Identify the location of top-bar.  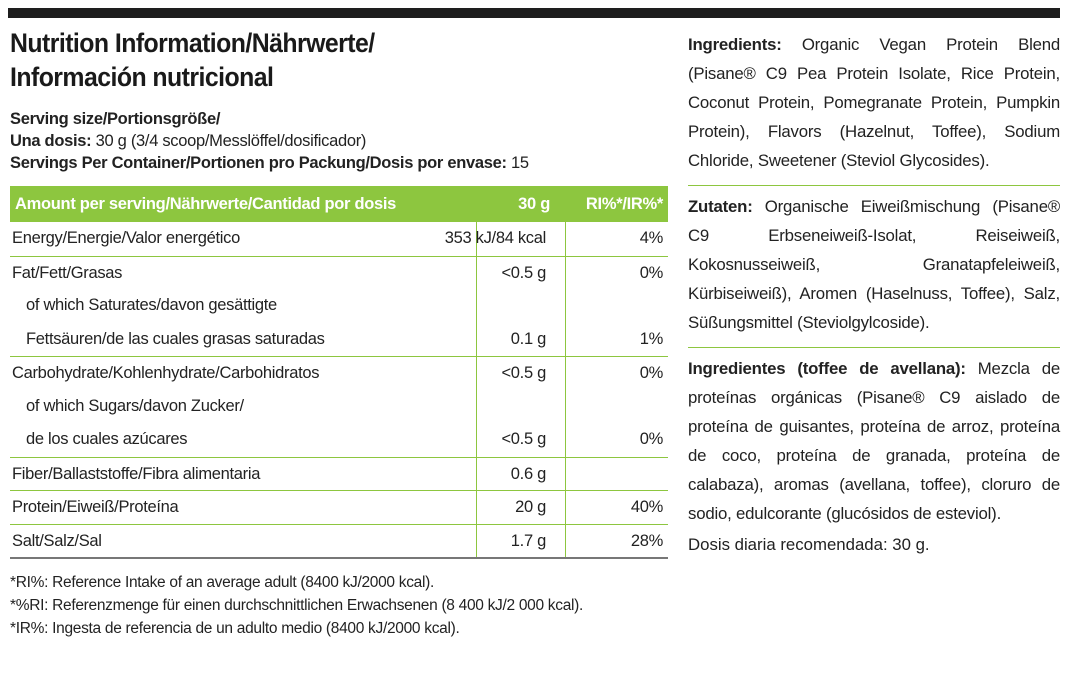
(534, 13).